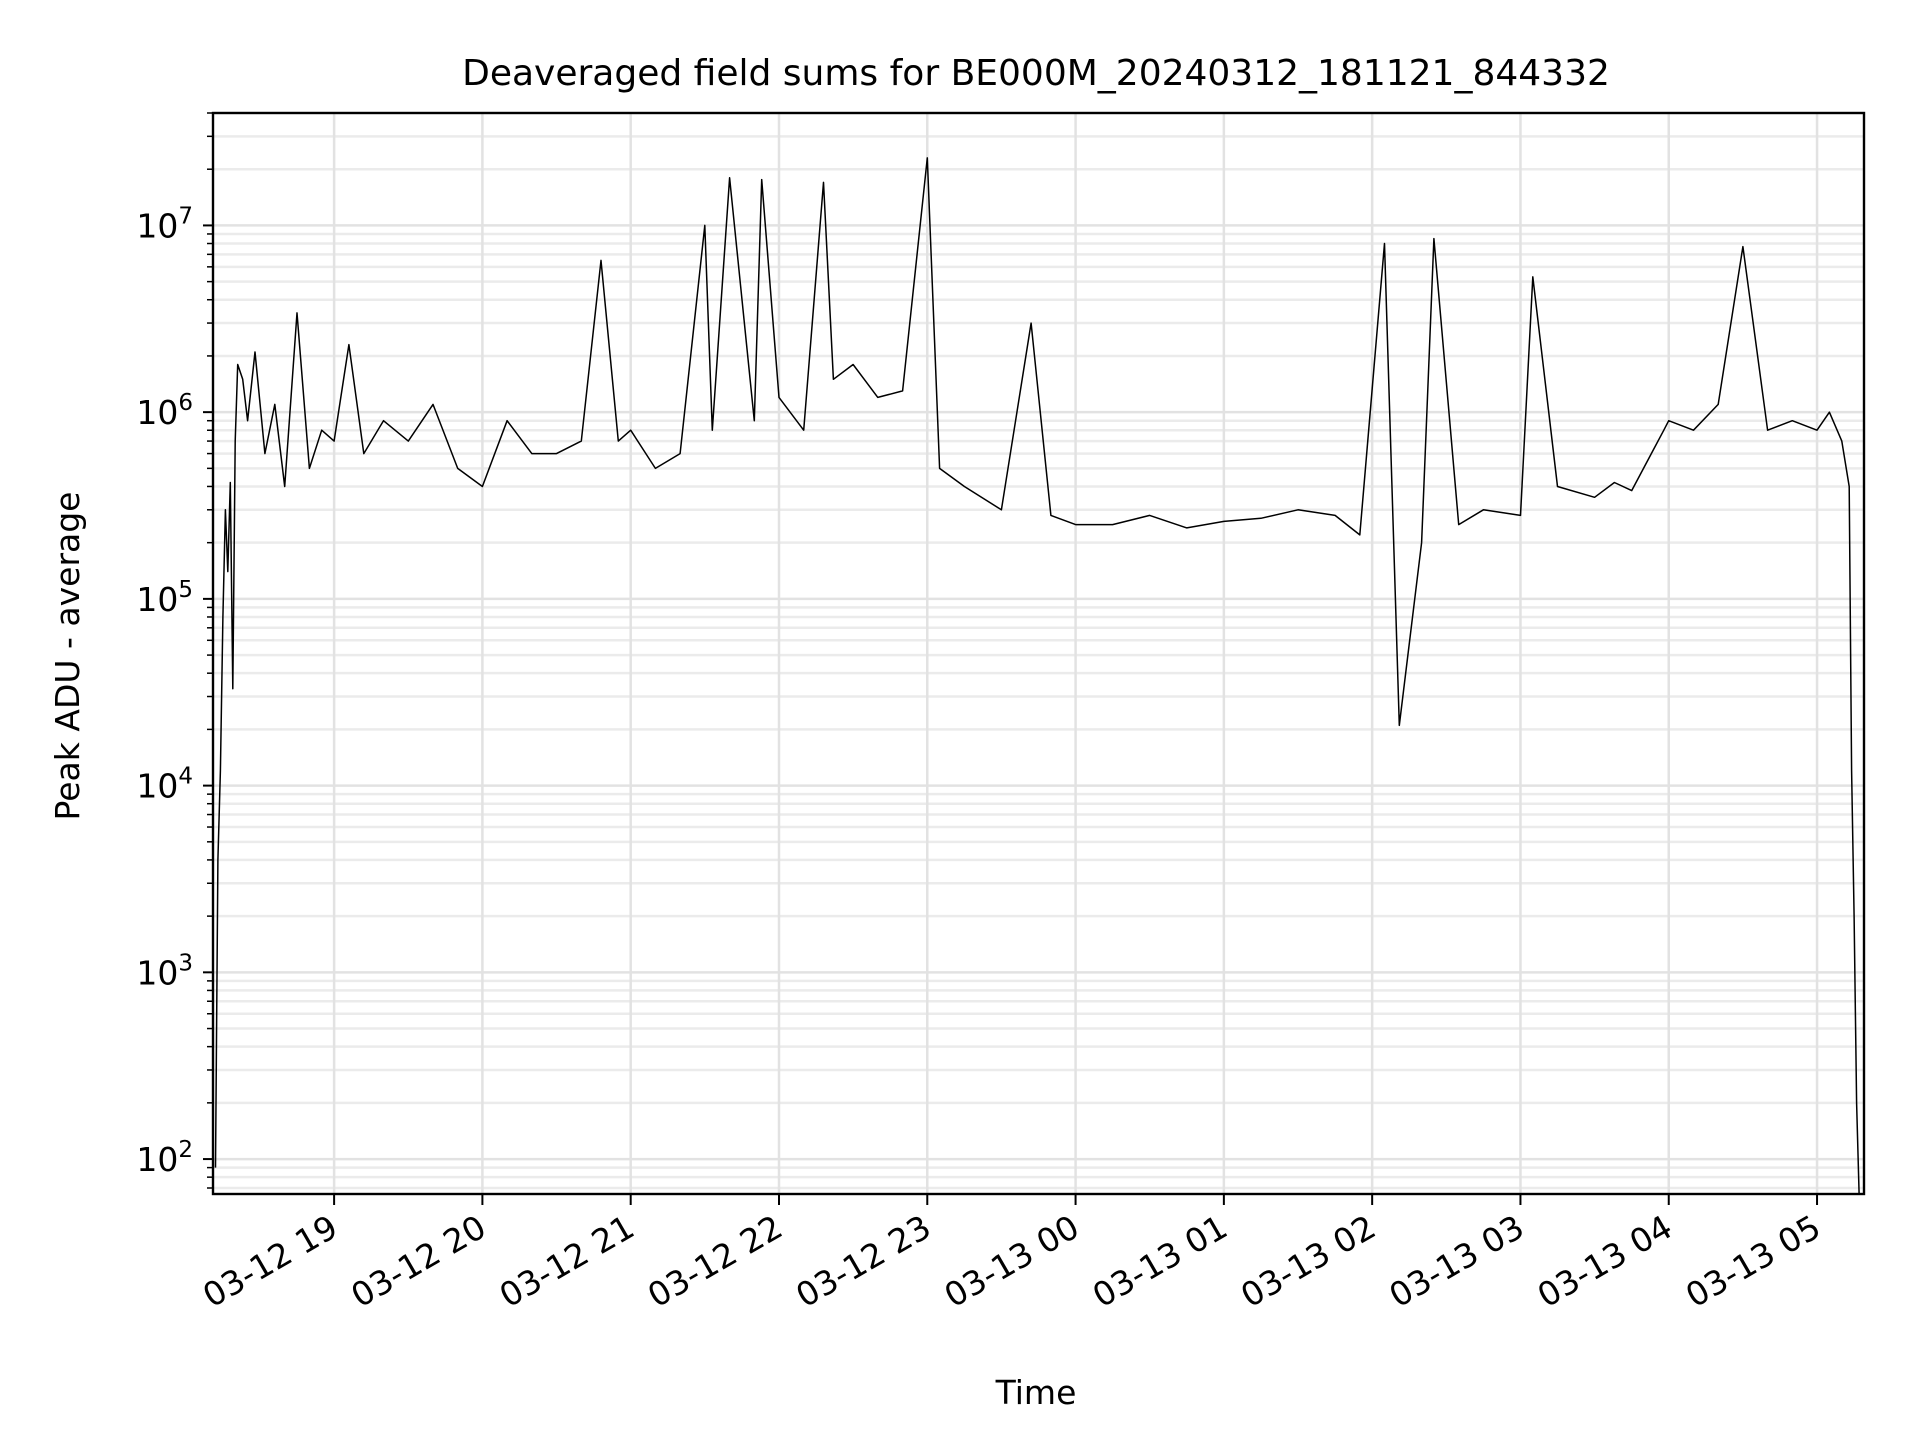 The image size is (1920, 1440). What do you see at coordinates (185, 216) in the screenshot?
I see `y-tick-exponent: 7` at bounding box center [185, 216].